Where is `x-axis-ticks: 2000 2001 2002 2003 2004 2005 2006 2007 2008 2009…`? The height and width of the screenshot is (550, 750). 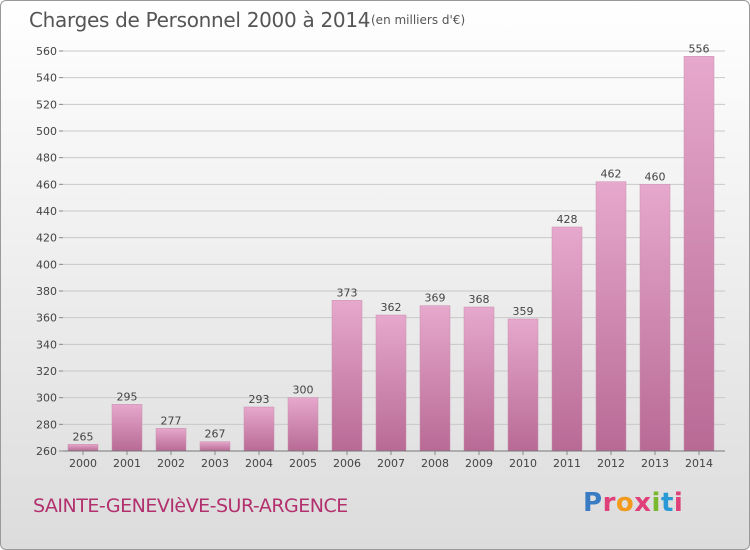 x-axis-ticks: 2000 2001 2002 2003 2004 2005 2006 2007 2008 2009… is located at coordinates (391, 460).